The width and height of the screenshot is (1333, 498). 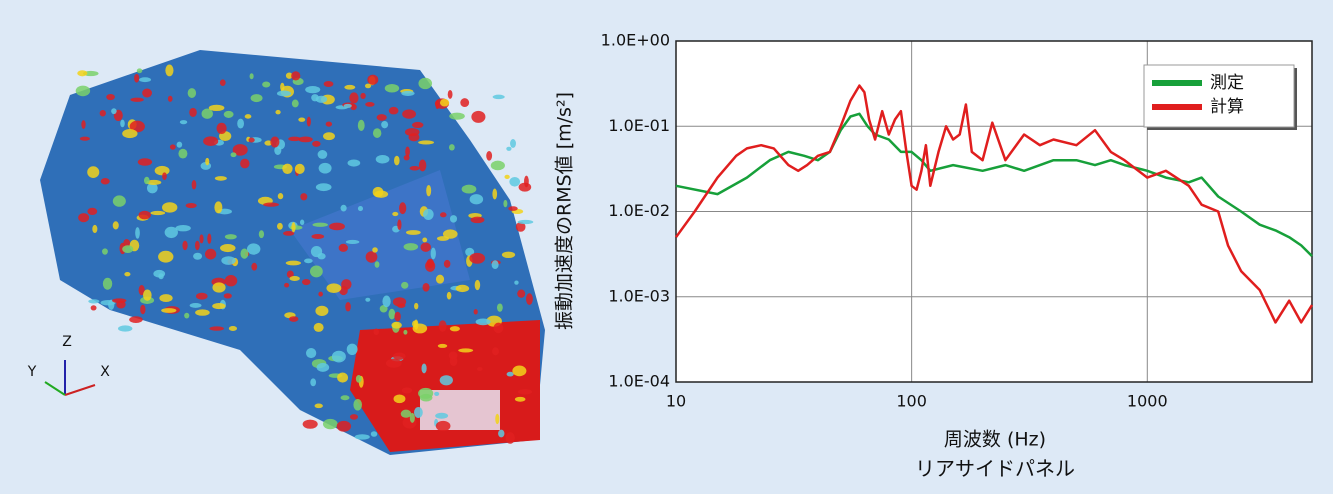 What do you see at coordinates (67, 342) in the screenshot?
I see `axis-label: Z` at bounding box center [67, 342].